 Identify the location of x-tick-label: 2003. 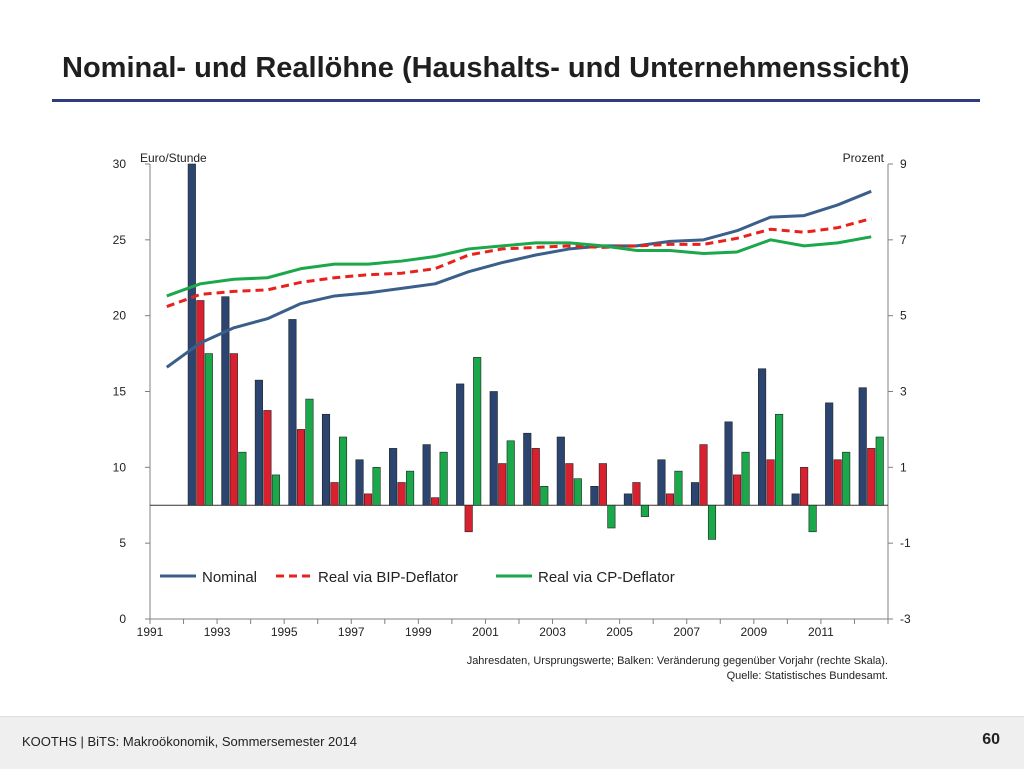
(552, 632).